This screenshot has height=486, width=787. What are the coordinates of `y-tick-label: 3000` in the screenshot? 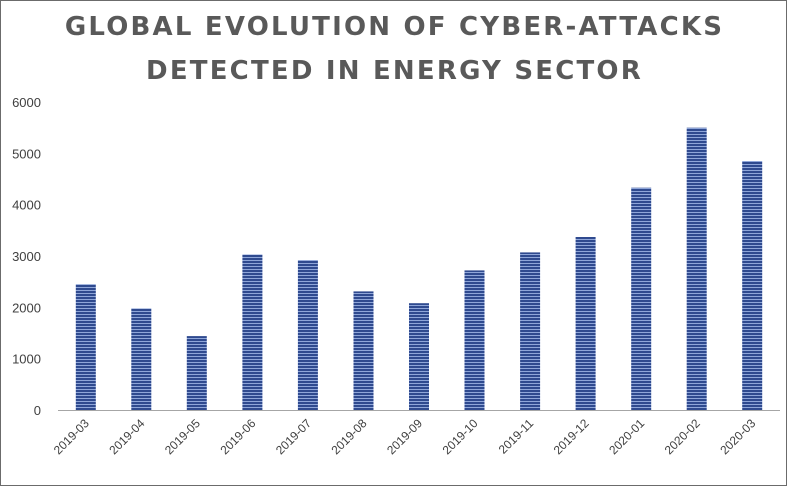 It's located at (26, 256).